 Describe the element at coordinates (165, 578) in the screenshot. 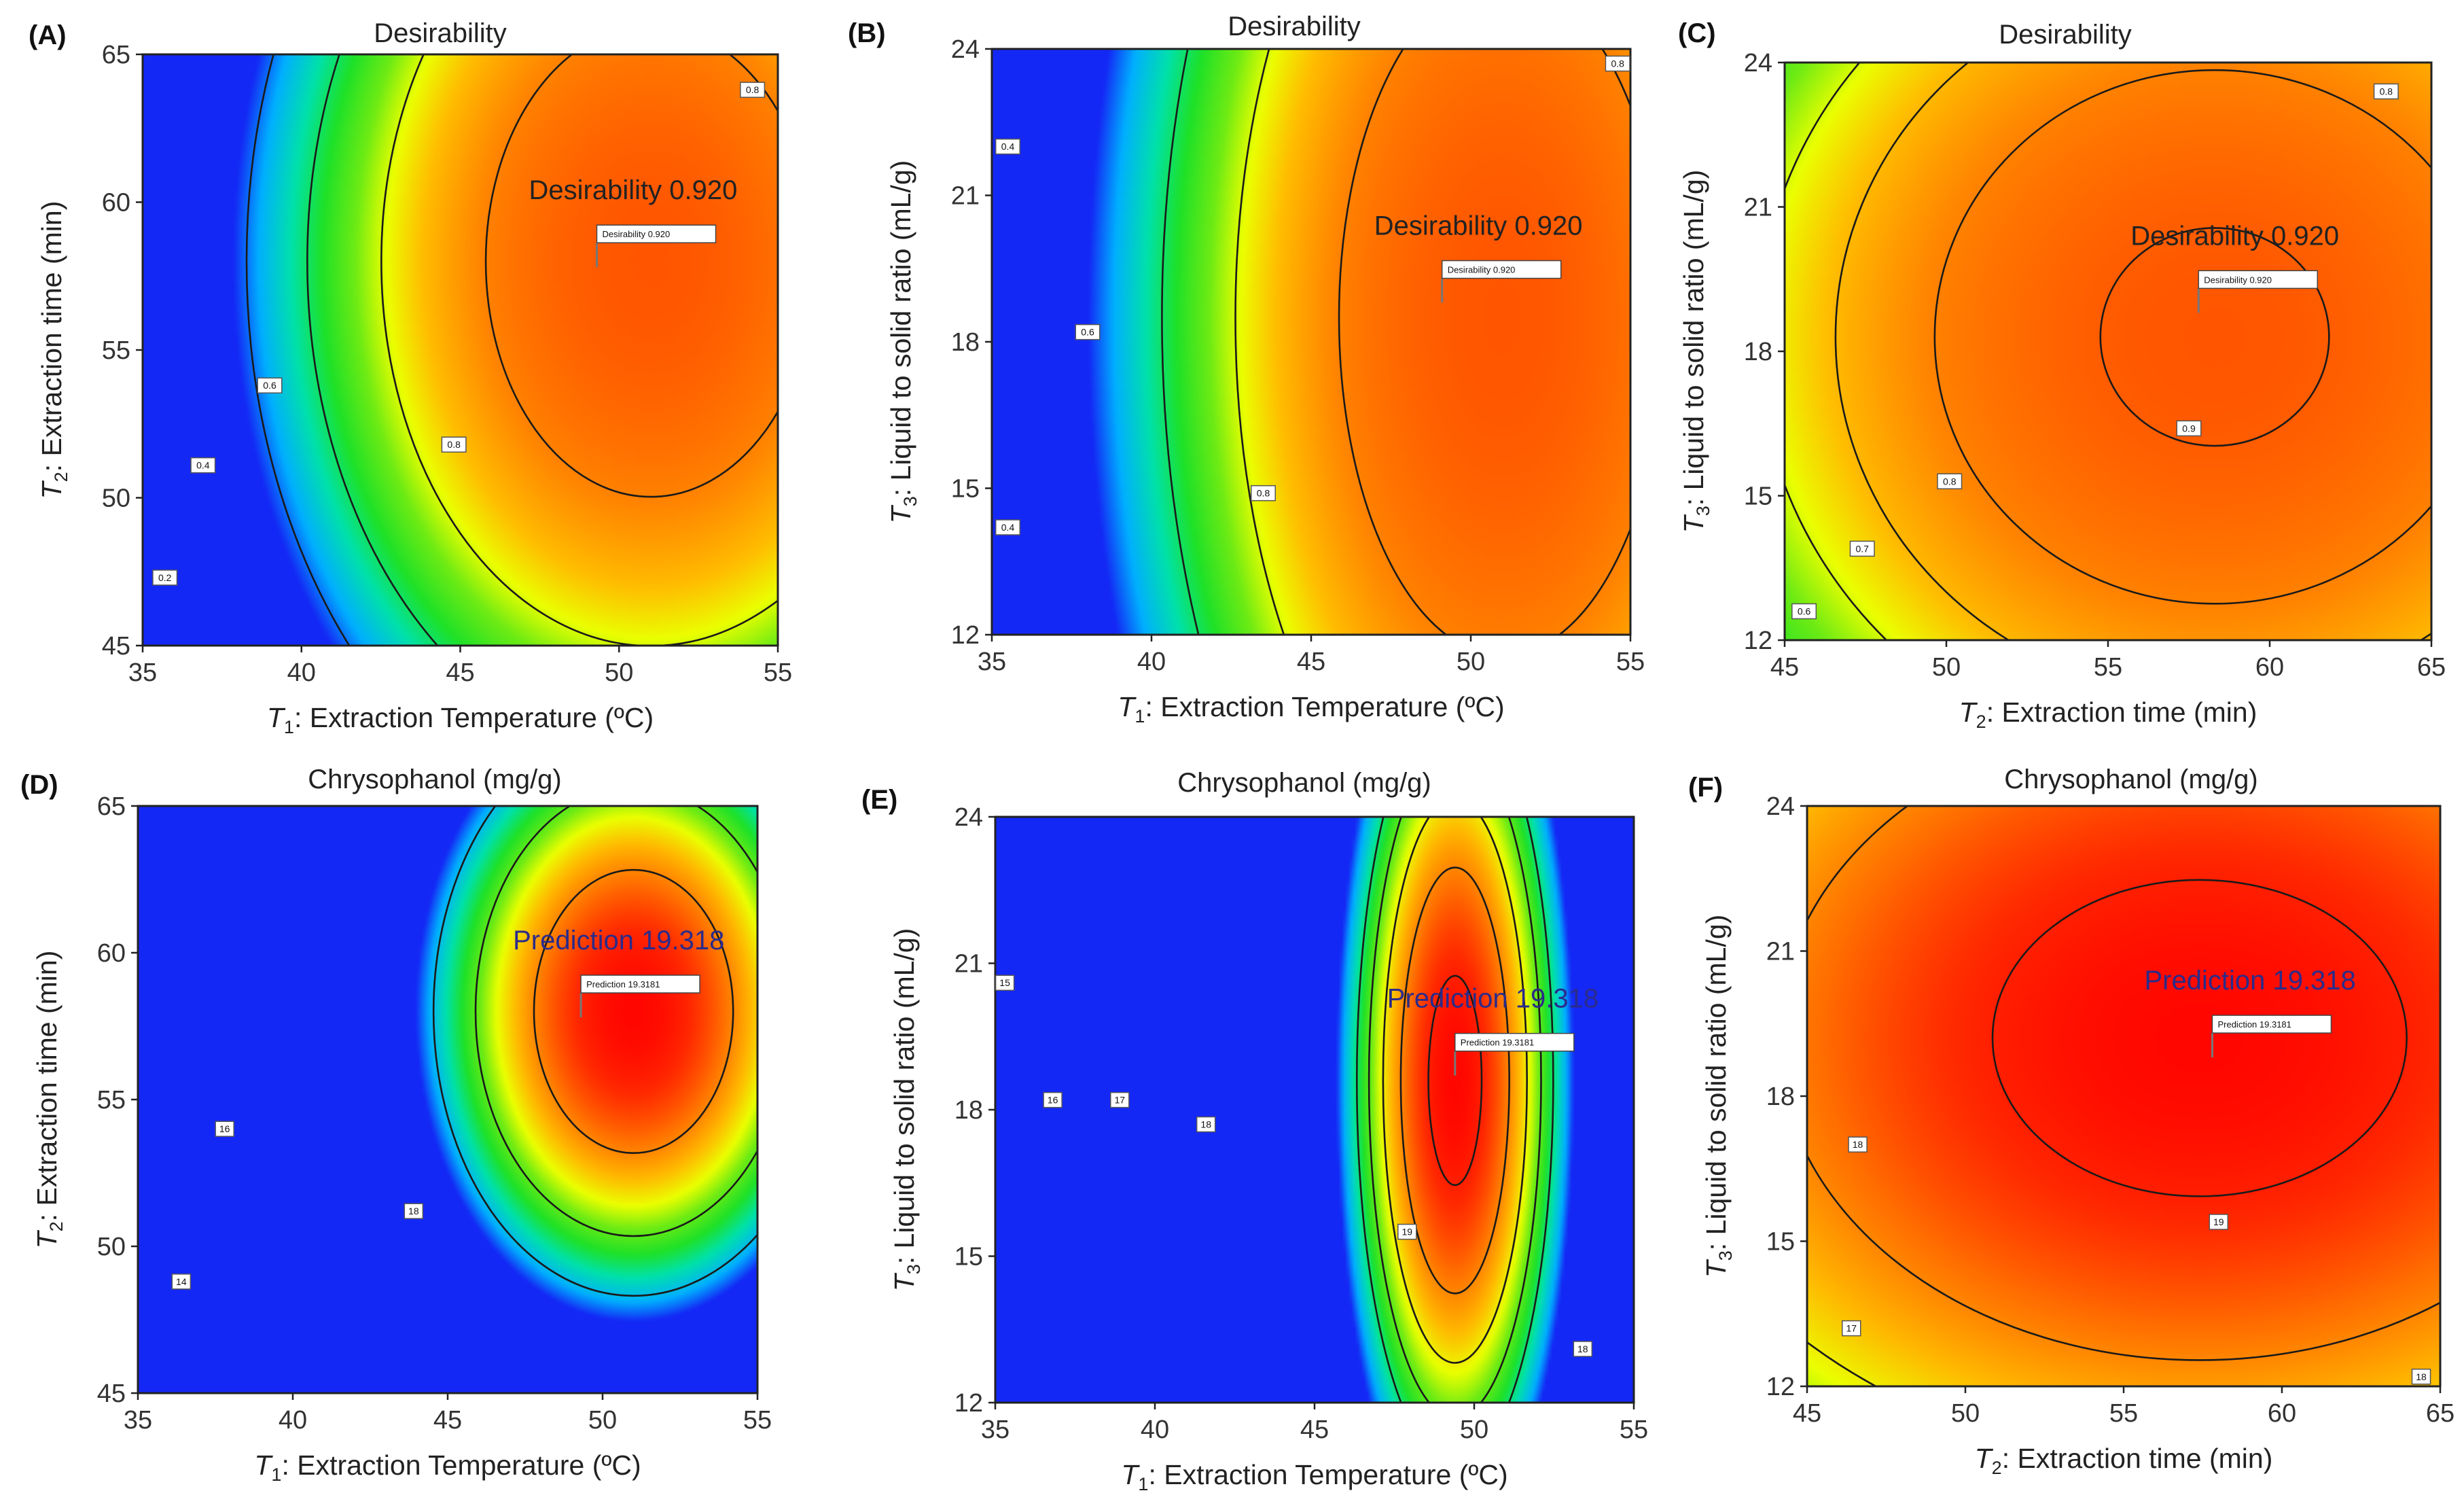

I see `contour-label: 0.2` at that location.